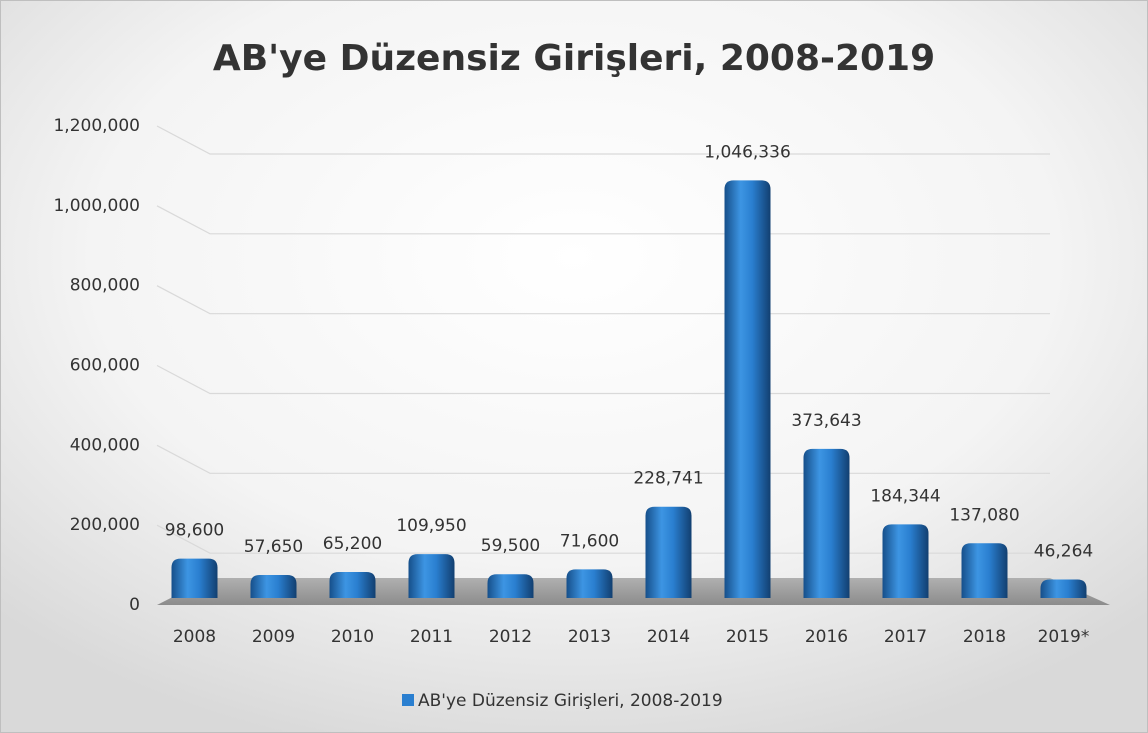 This screenshot has width=1148, height=733. What do you see at coordinates (510, 637) in the screenshot?
I see `x-tick-label: 2012` at bounding box center [510, 637].